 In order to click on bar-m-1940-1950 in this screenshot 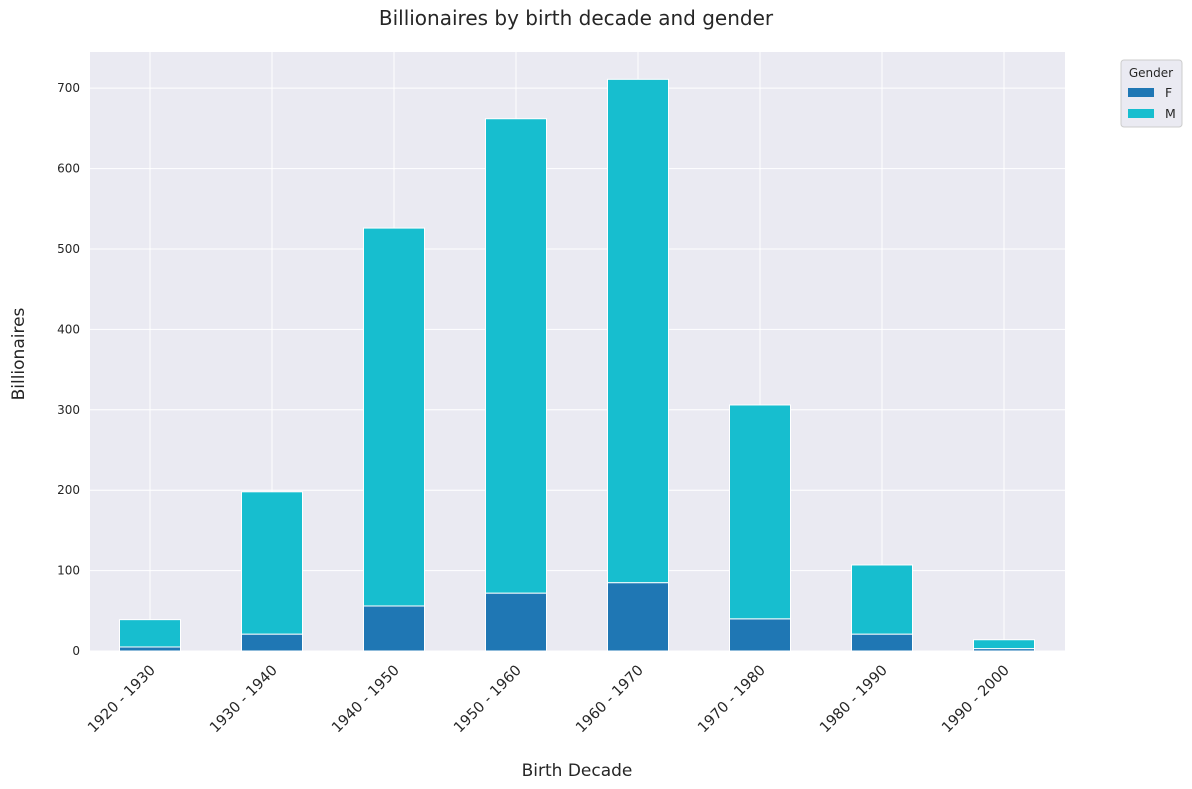, I will do `click(394, 417)`.